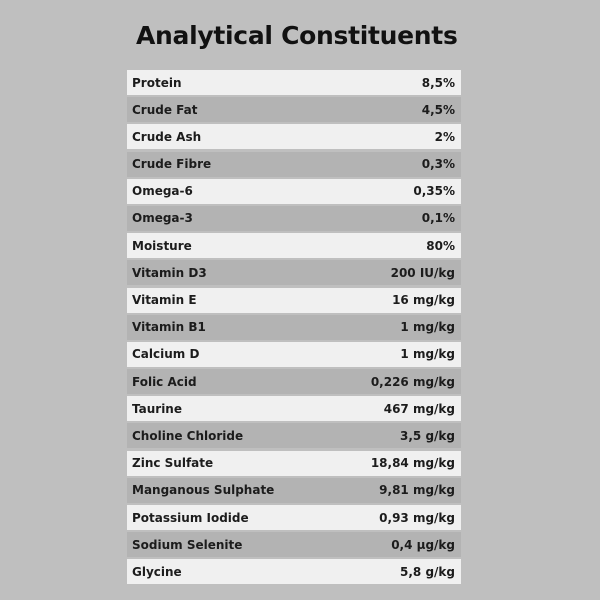  What do you see at coordinates (423, 300) in the screenshot?
I see `constituent-value: 16 mg/kg` at bounding box center [423, 300].